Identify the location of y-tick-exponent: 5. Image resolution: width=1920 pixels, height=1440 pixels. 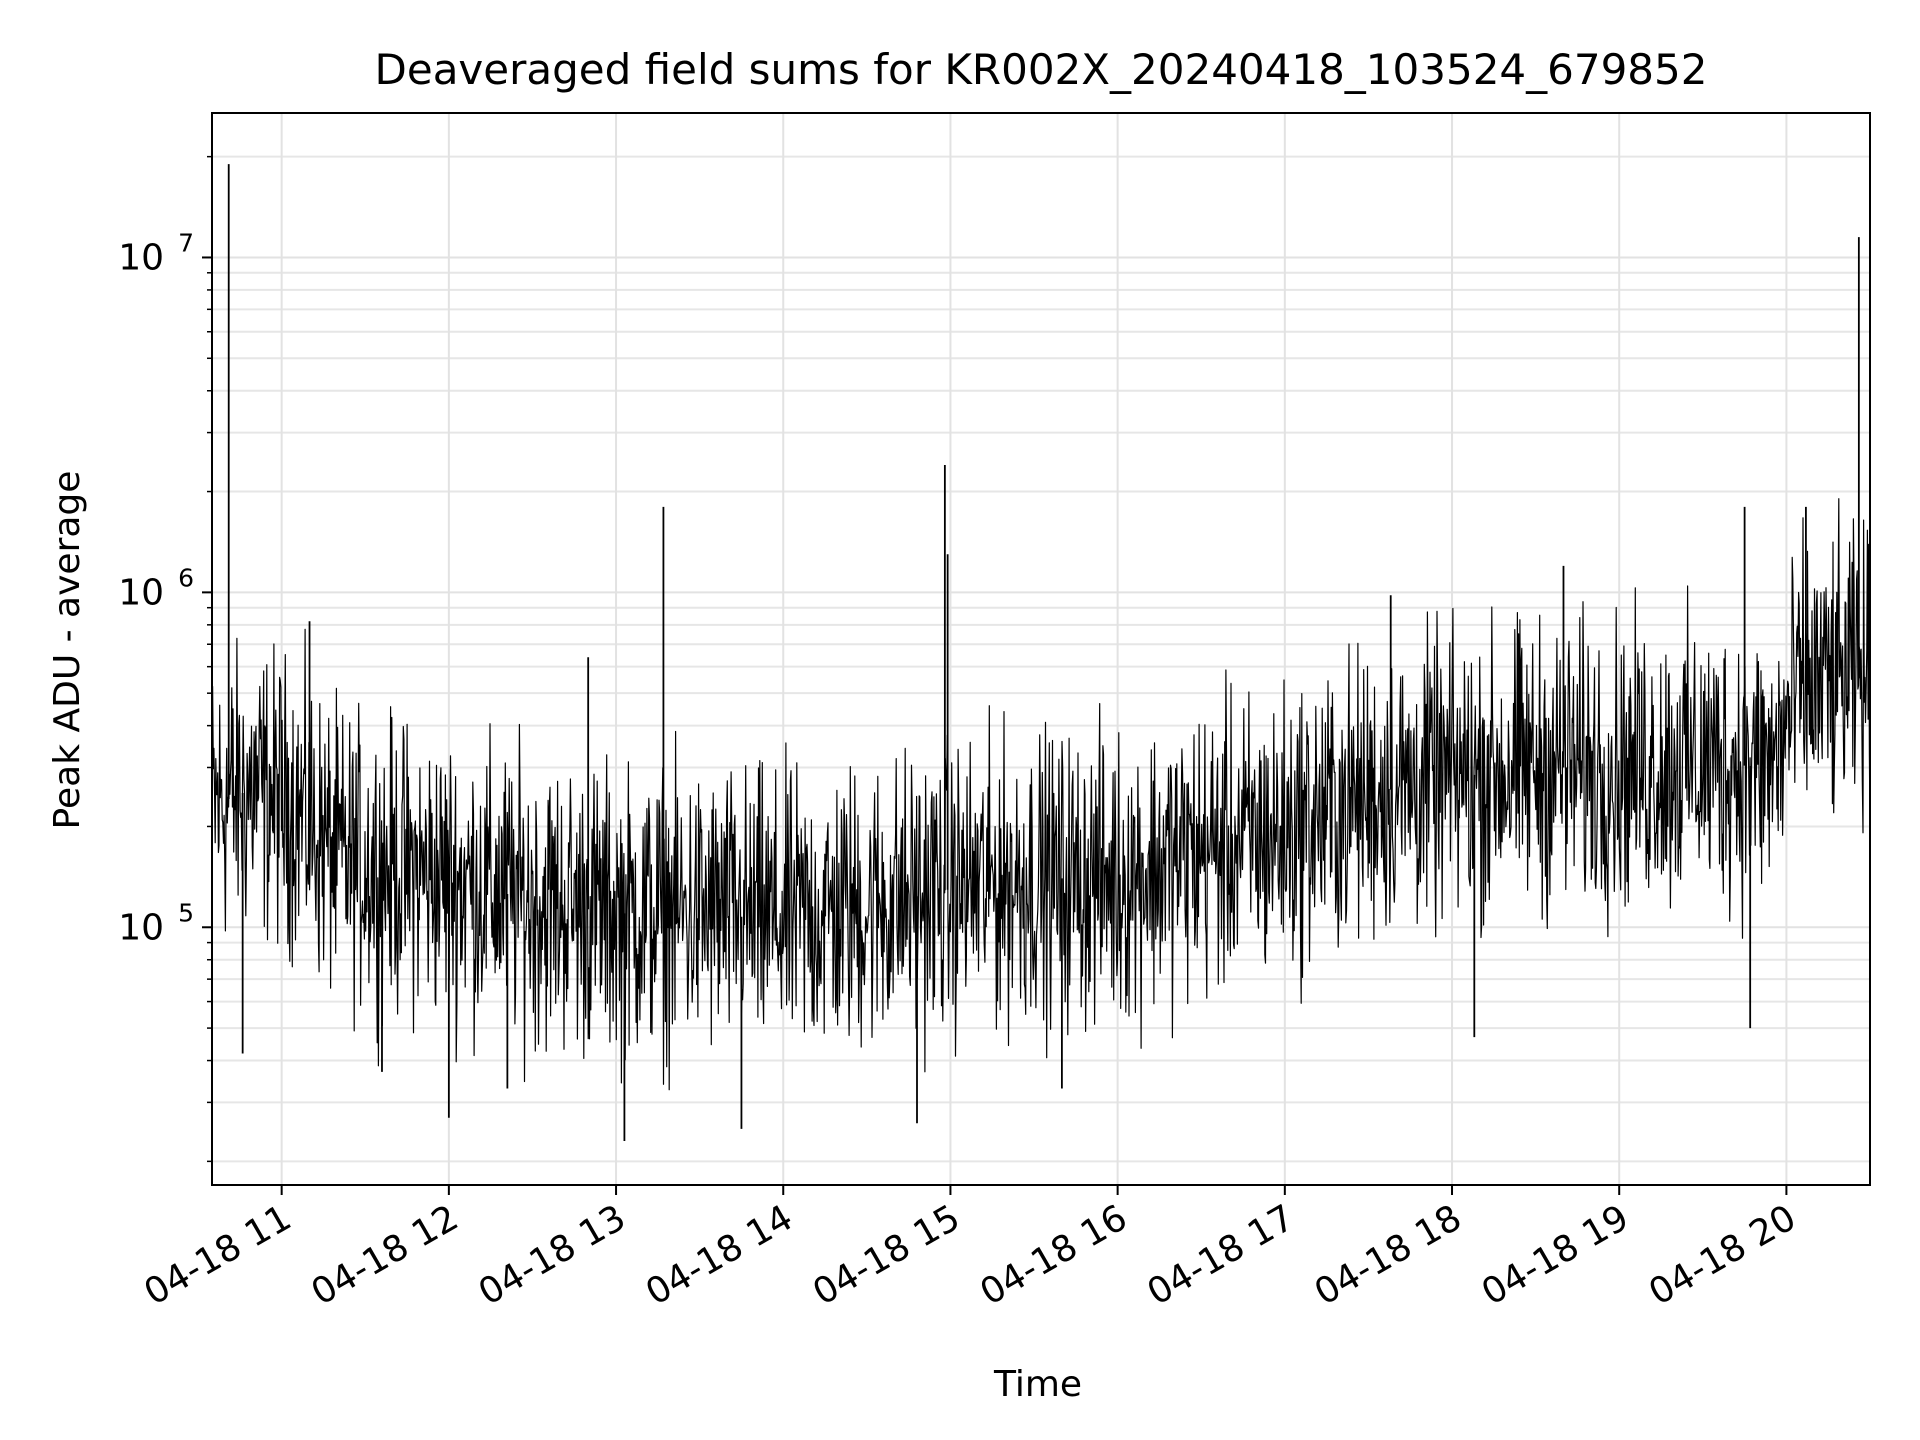
(186, 912).